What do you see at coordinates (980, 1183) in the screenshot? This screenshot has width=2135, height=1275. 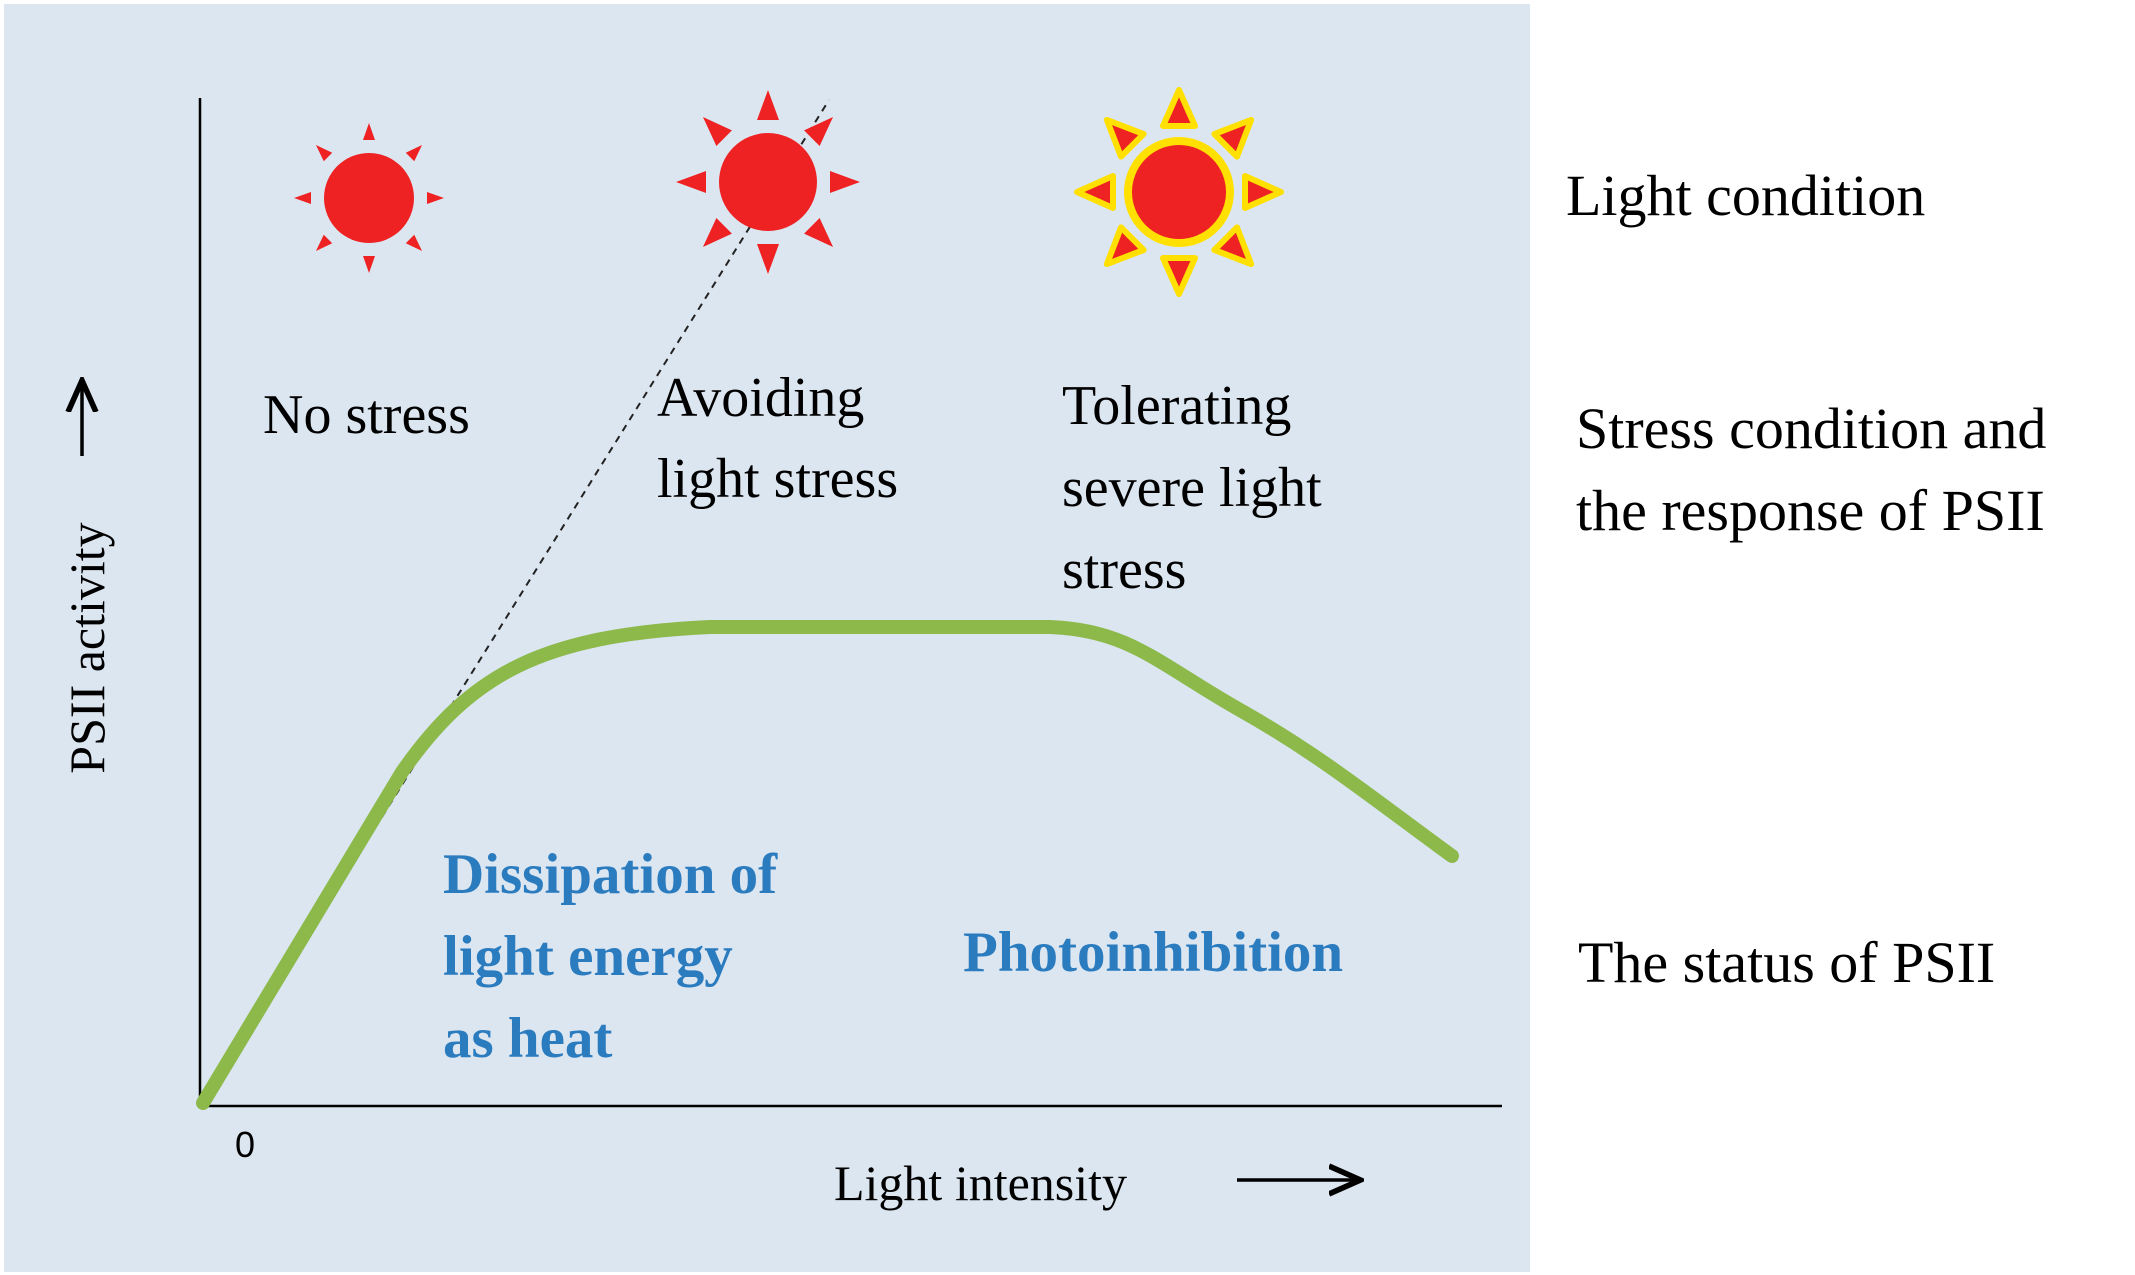 I see `x-axis-label: Light intensity` at bounding box center [980, 1183].